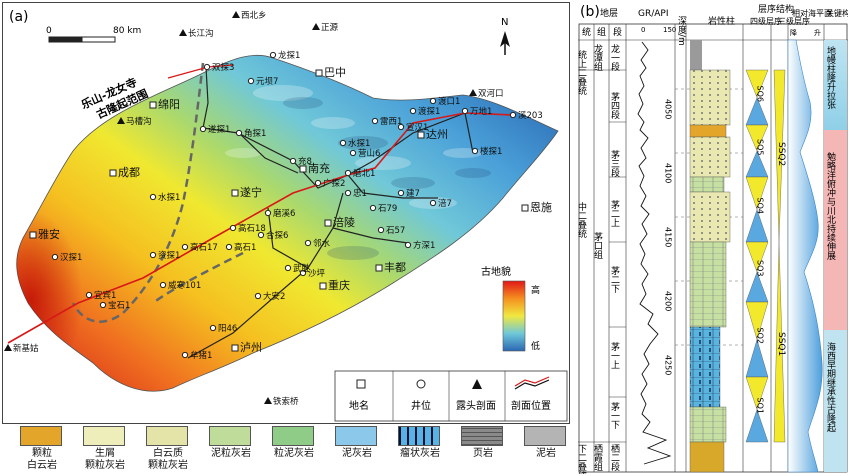 This screenshot has width=850, height=476. Describe the element at coordinates (169, 104) in the screenshot. I see `place-label: 绵阳` at that location.